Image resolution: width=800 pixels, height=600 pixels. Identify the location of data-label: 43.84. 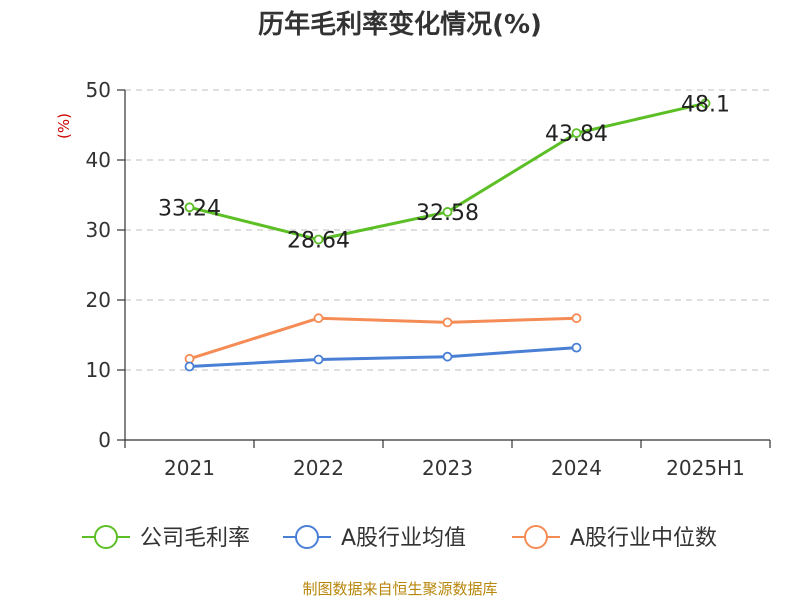
(576, 134).